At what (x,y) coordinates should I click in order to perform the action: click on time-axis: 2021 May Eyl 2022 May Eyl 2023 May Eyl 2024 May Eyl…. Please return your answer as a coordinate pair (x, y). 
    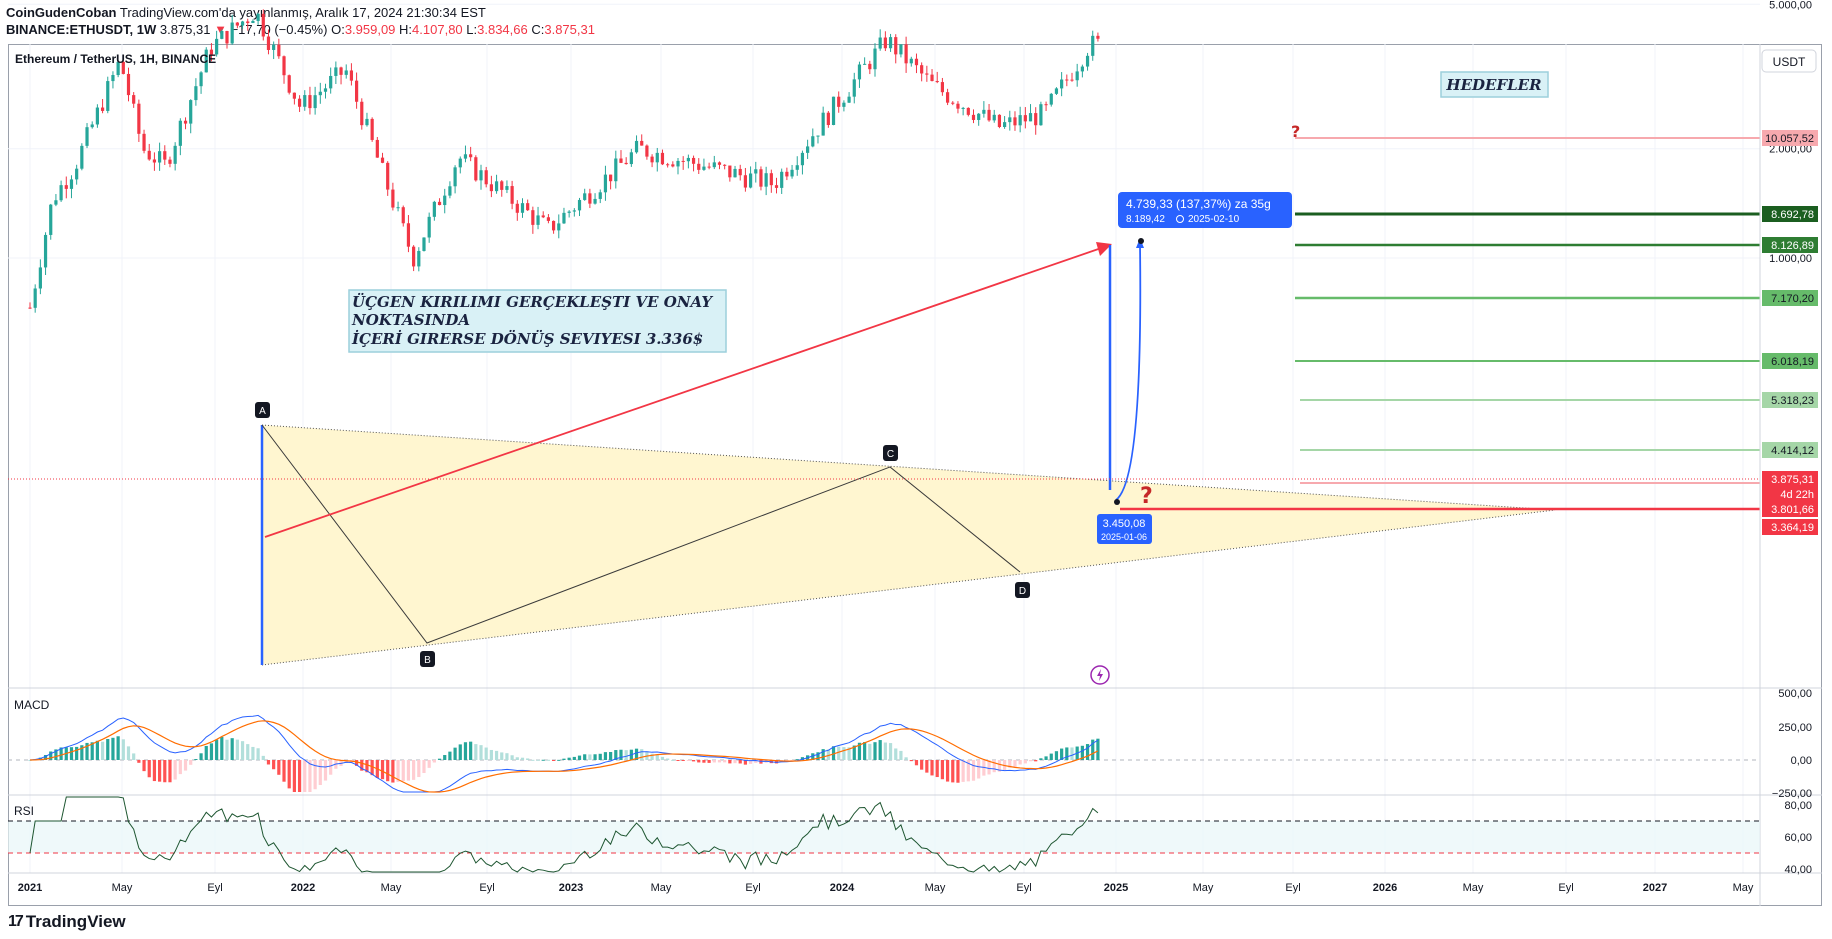
    Looking at the image, I should click on (886, 888).